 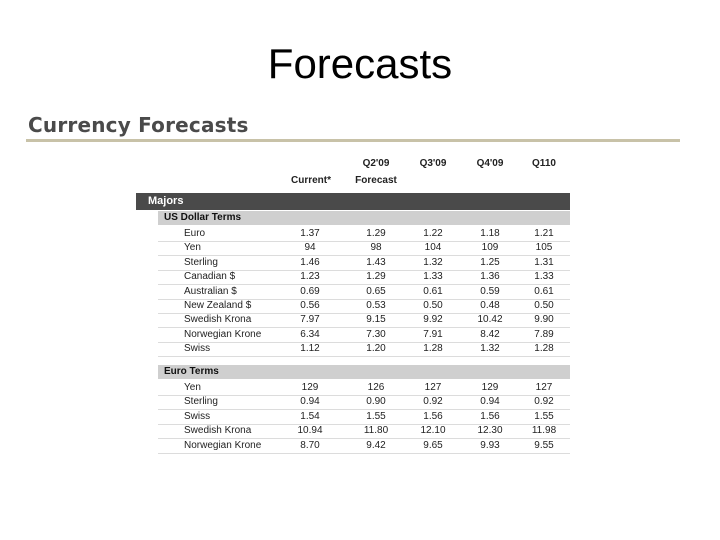 What do you see at coordinates (376, 320) in the screenshot?
I see `table-cell: 9.15` at bounding box center [376, 320].